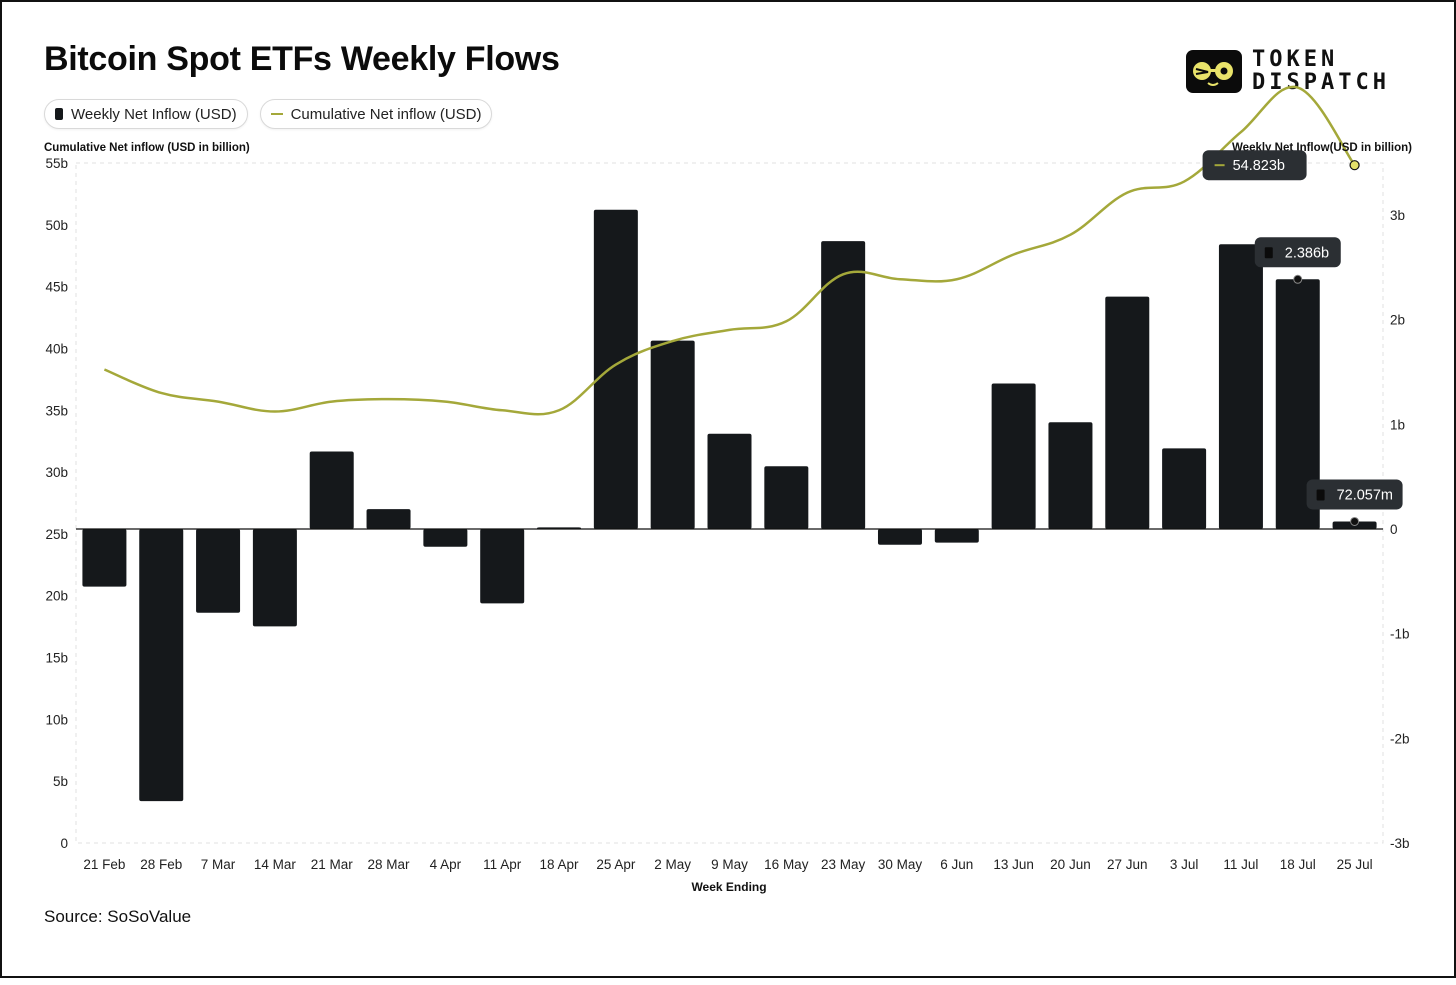 This screenshot has width=1456, height=985. What do you see at coordinates (1070, 864) in the screenshot?
I see `x-tick-label: 20 Jun` at bounding box center [1070, 864].